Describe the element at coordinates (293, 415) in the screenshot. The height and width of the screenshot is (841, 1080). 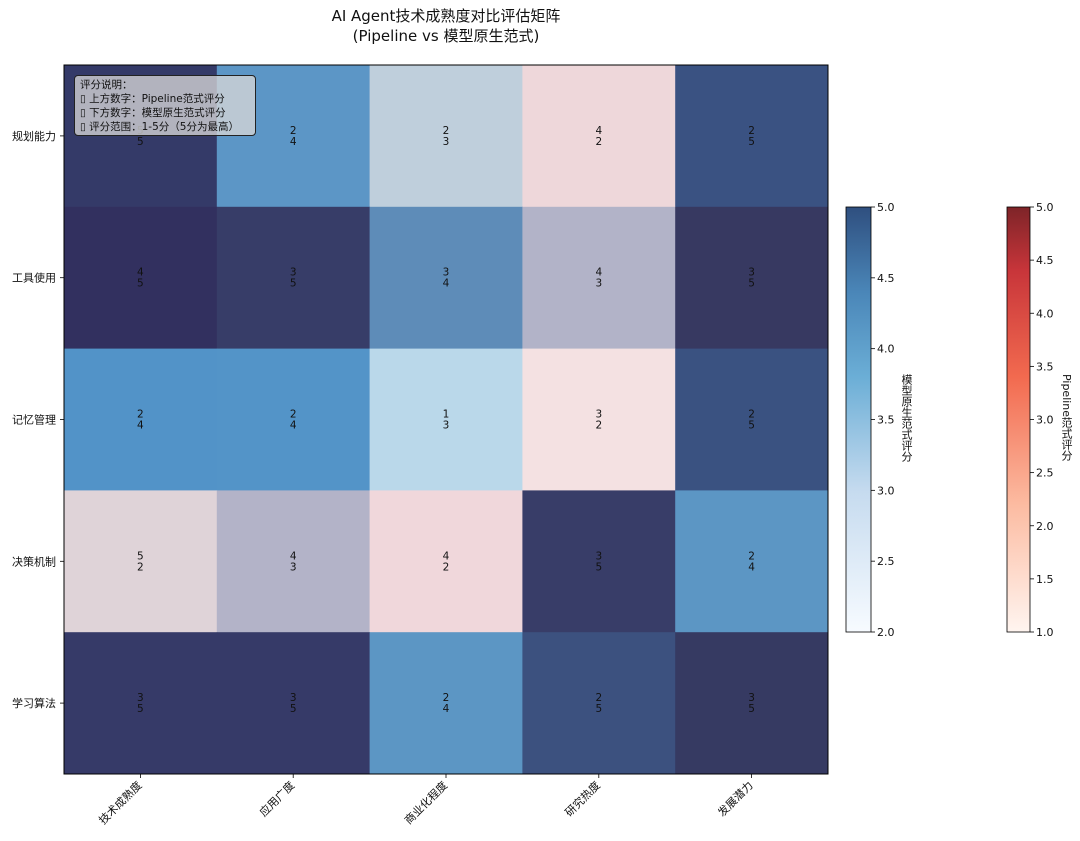
I see `cell-pipeline-score-r3-c2: 2` at that location.